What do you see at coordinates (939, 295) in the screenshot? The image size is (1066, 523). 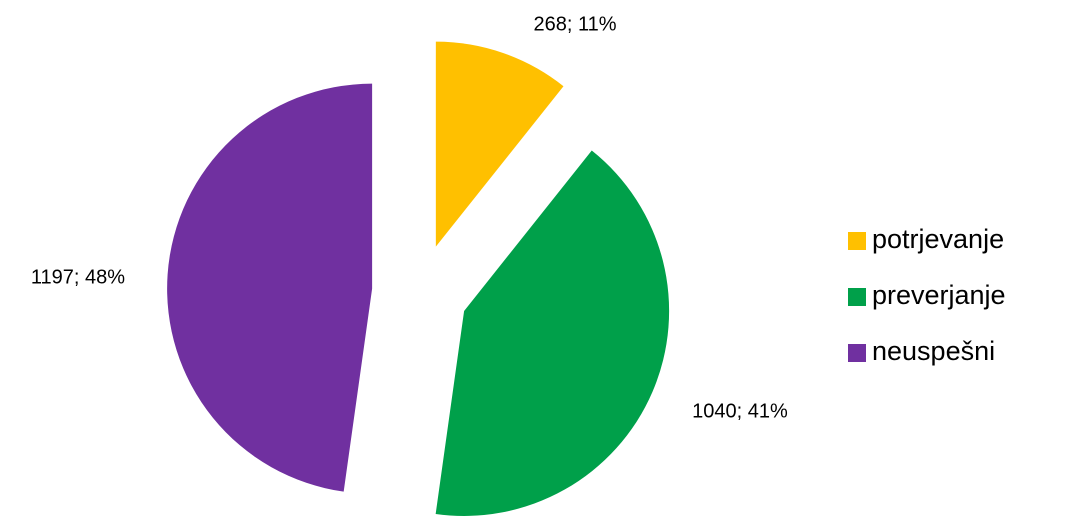 I see `legend-label: preverjanje` at bounding box center [939, 295].